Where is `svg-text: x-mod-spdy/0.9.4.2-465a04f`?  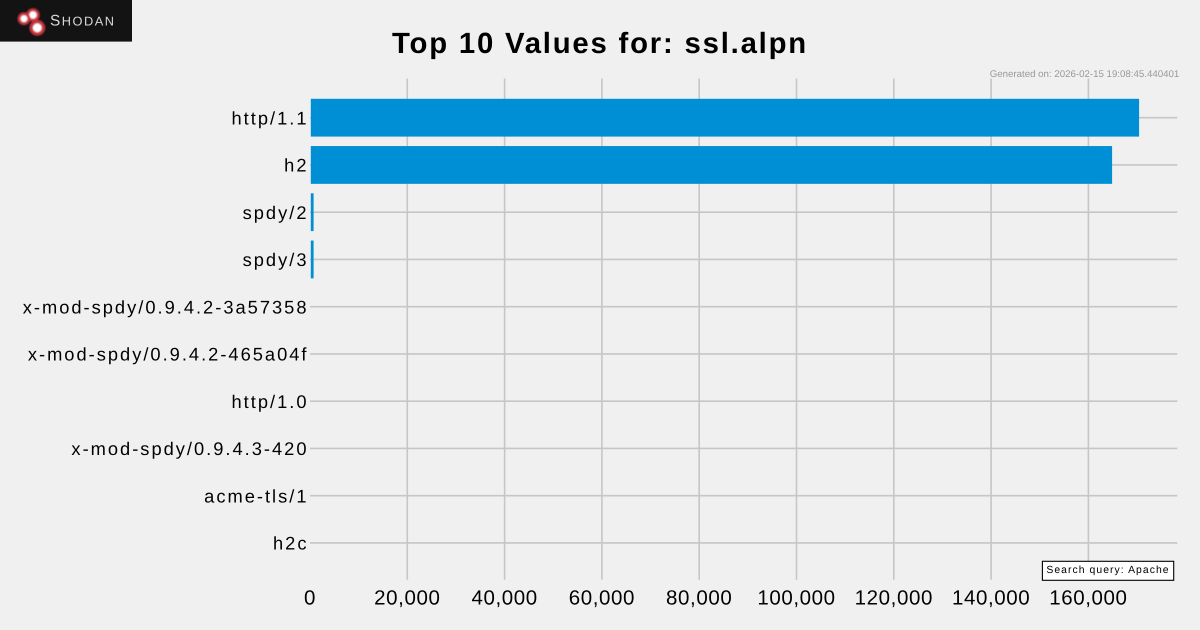 svg-text: x-mod-spdy/0.9.4.2-465a04f is located at coordinates (168, 354).